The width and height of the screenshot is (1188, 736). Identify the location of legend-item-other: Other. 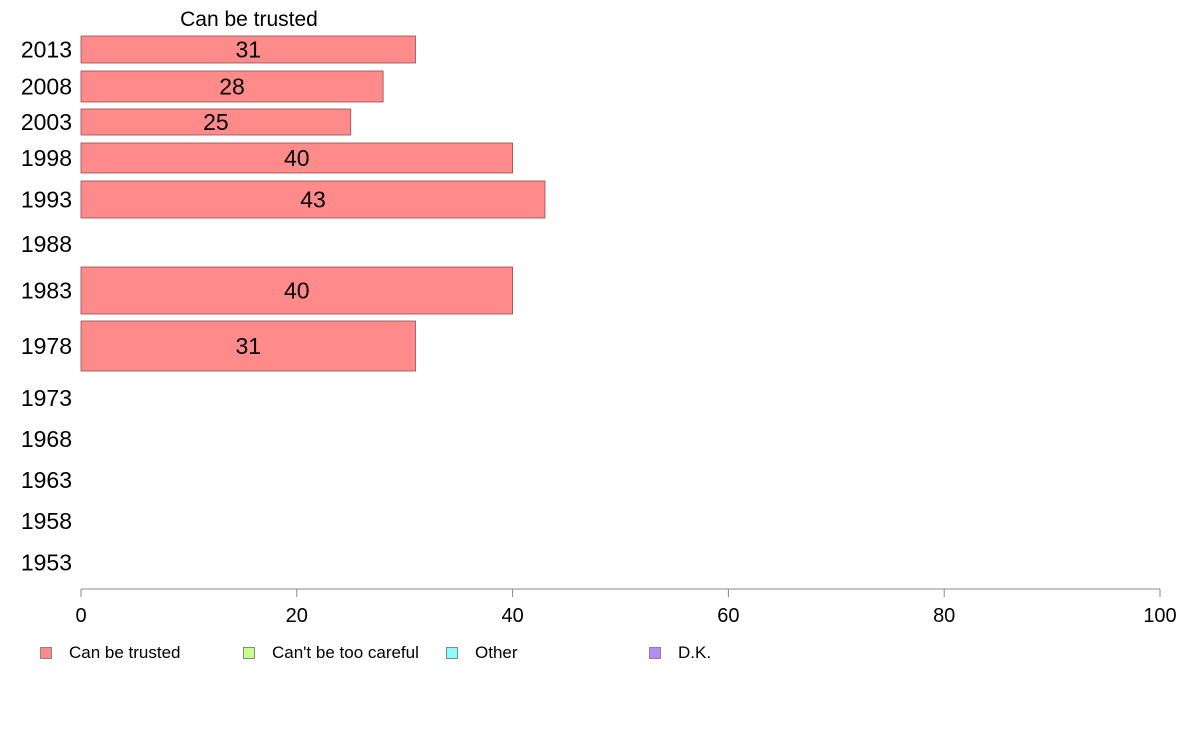
(482, 653).